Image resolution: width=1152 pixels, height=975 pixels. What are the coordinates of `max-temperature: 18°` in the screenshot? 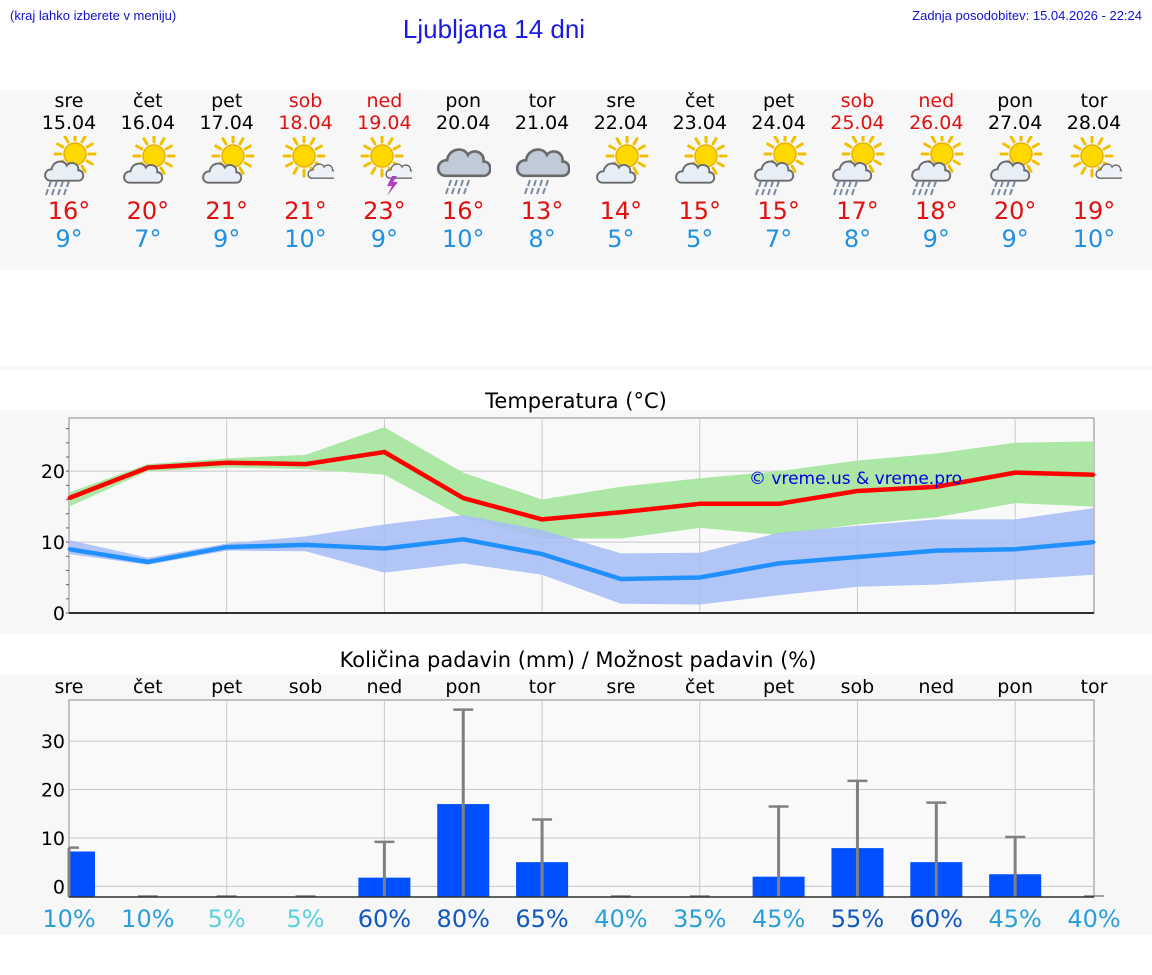 It's located at (936, 211).